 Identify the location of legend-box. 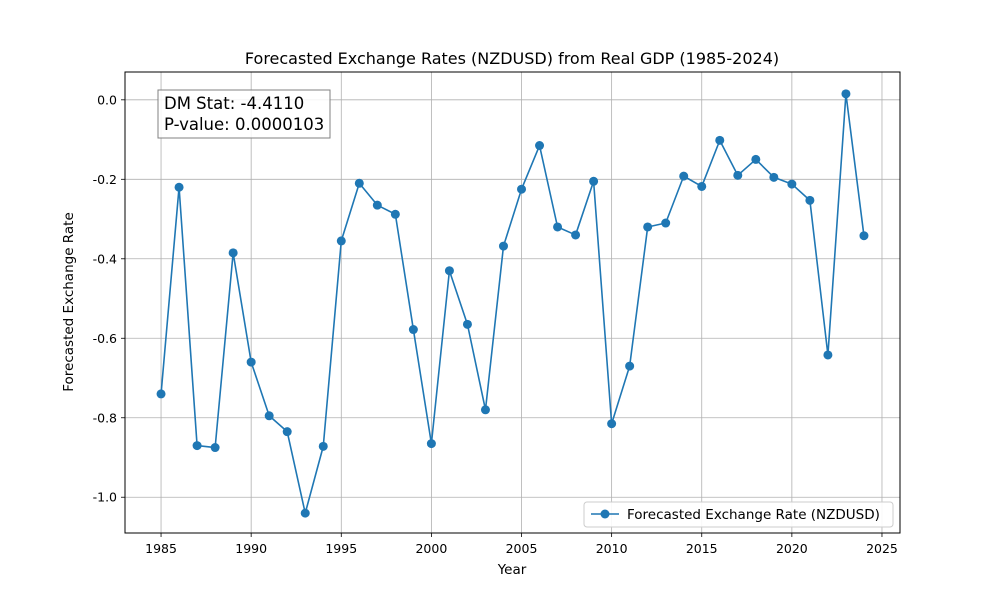
(738, 514).